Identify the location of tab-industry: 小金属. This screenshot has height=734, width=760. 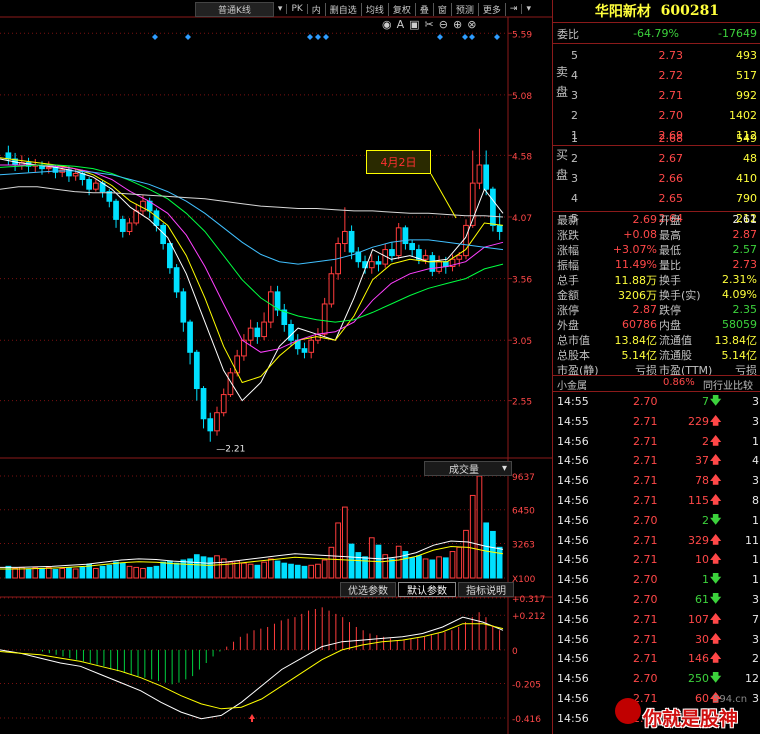
(572, 386).